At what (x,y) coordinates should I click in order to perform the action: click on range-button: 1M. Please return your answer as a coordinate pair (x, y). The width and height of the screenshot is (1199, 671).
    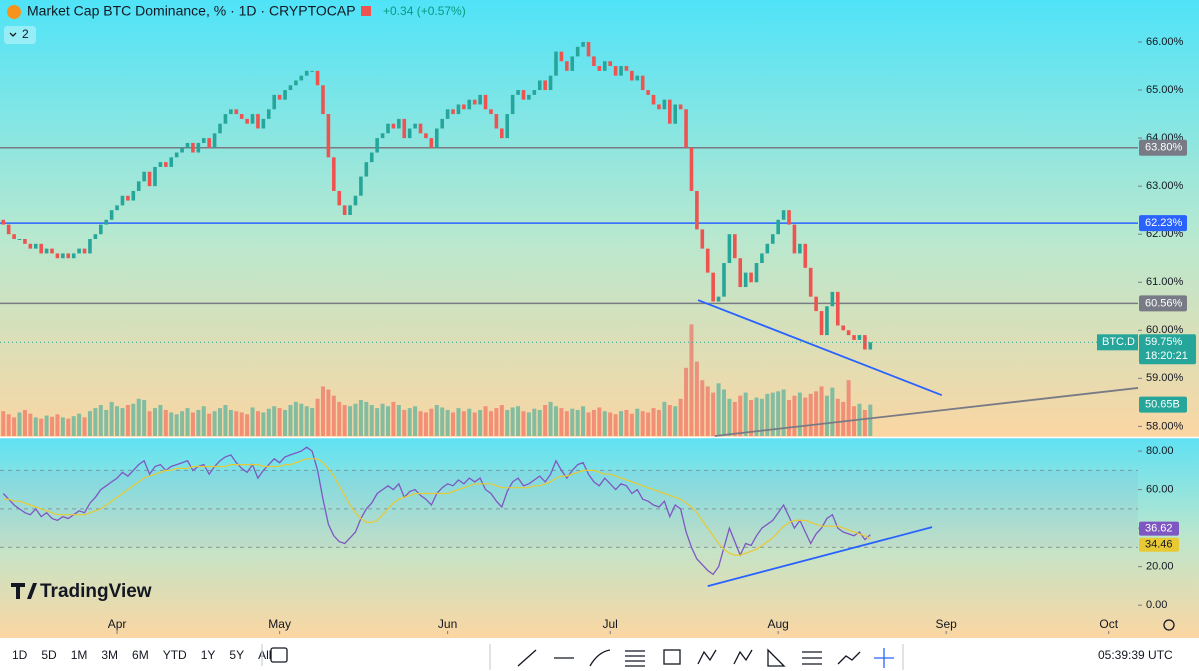
    Looking at the image, I should click on (79, 655).